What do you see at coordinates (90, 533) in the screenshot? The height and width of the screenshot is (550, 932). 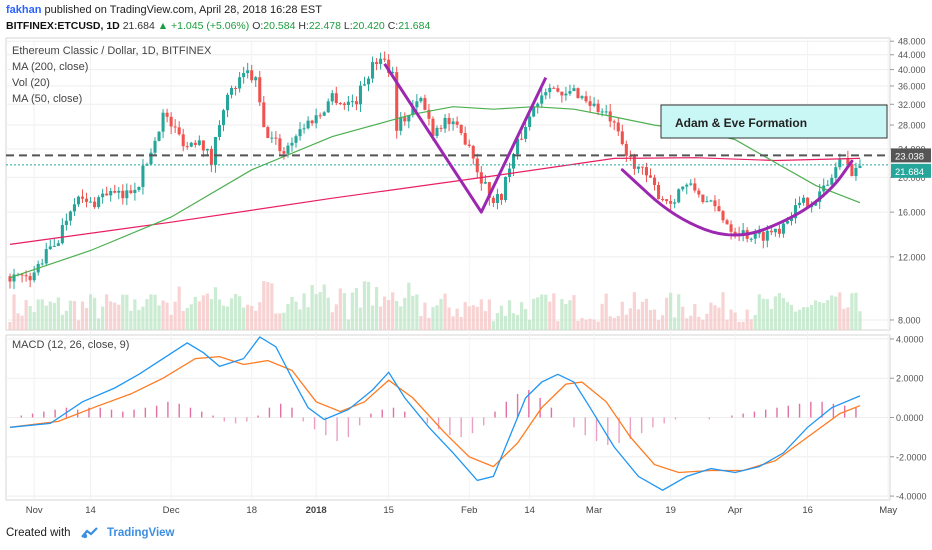 I see `footer: Created with TradingView` at bounding box center [90, 533].